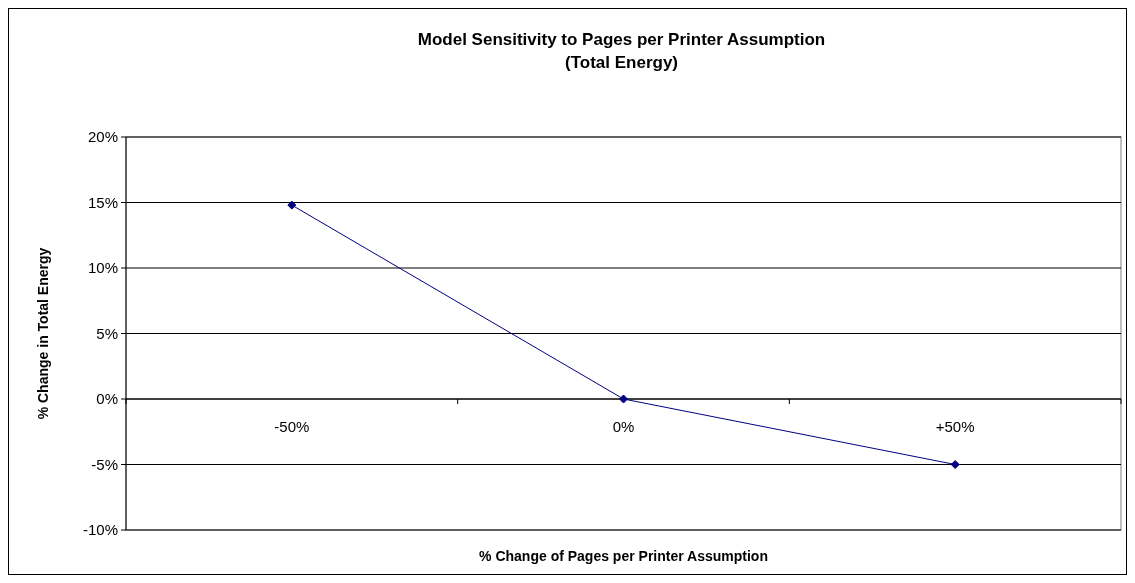 Image resolution: width=1135 pixels, height=583 pixels. I want to click on y-tick-label: 0%, so click(107, 398).